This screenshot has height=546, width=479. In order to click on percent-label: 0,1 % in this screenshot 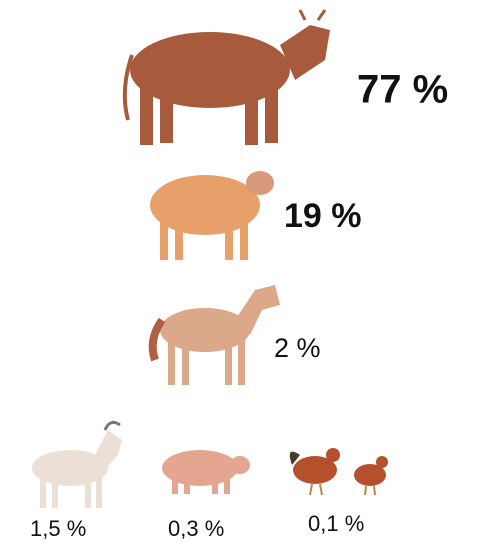, I will do `click(336, 523)`.